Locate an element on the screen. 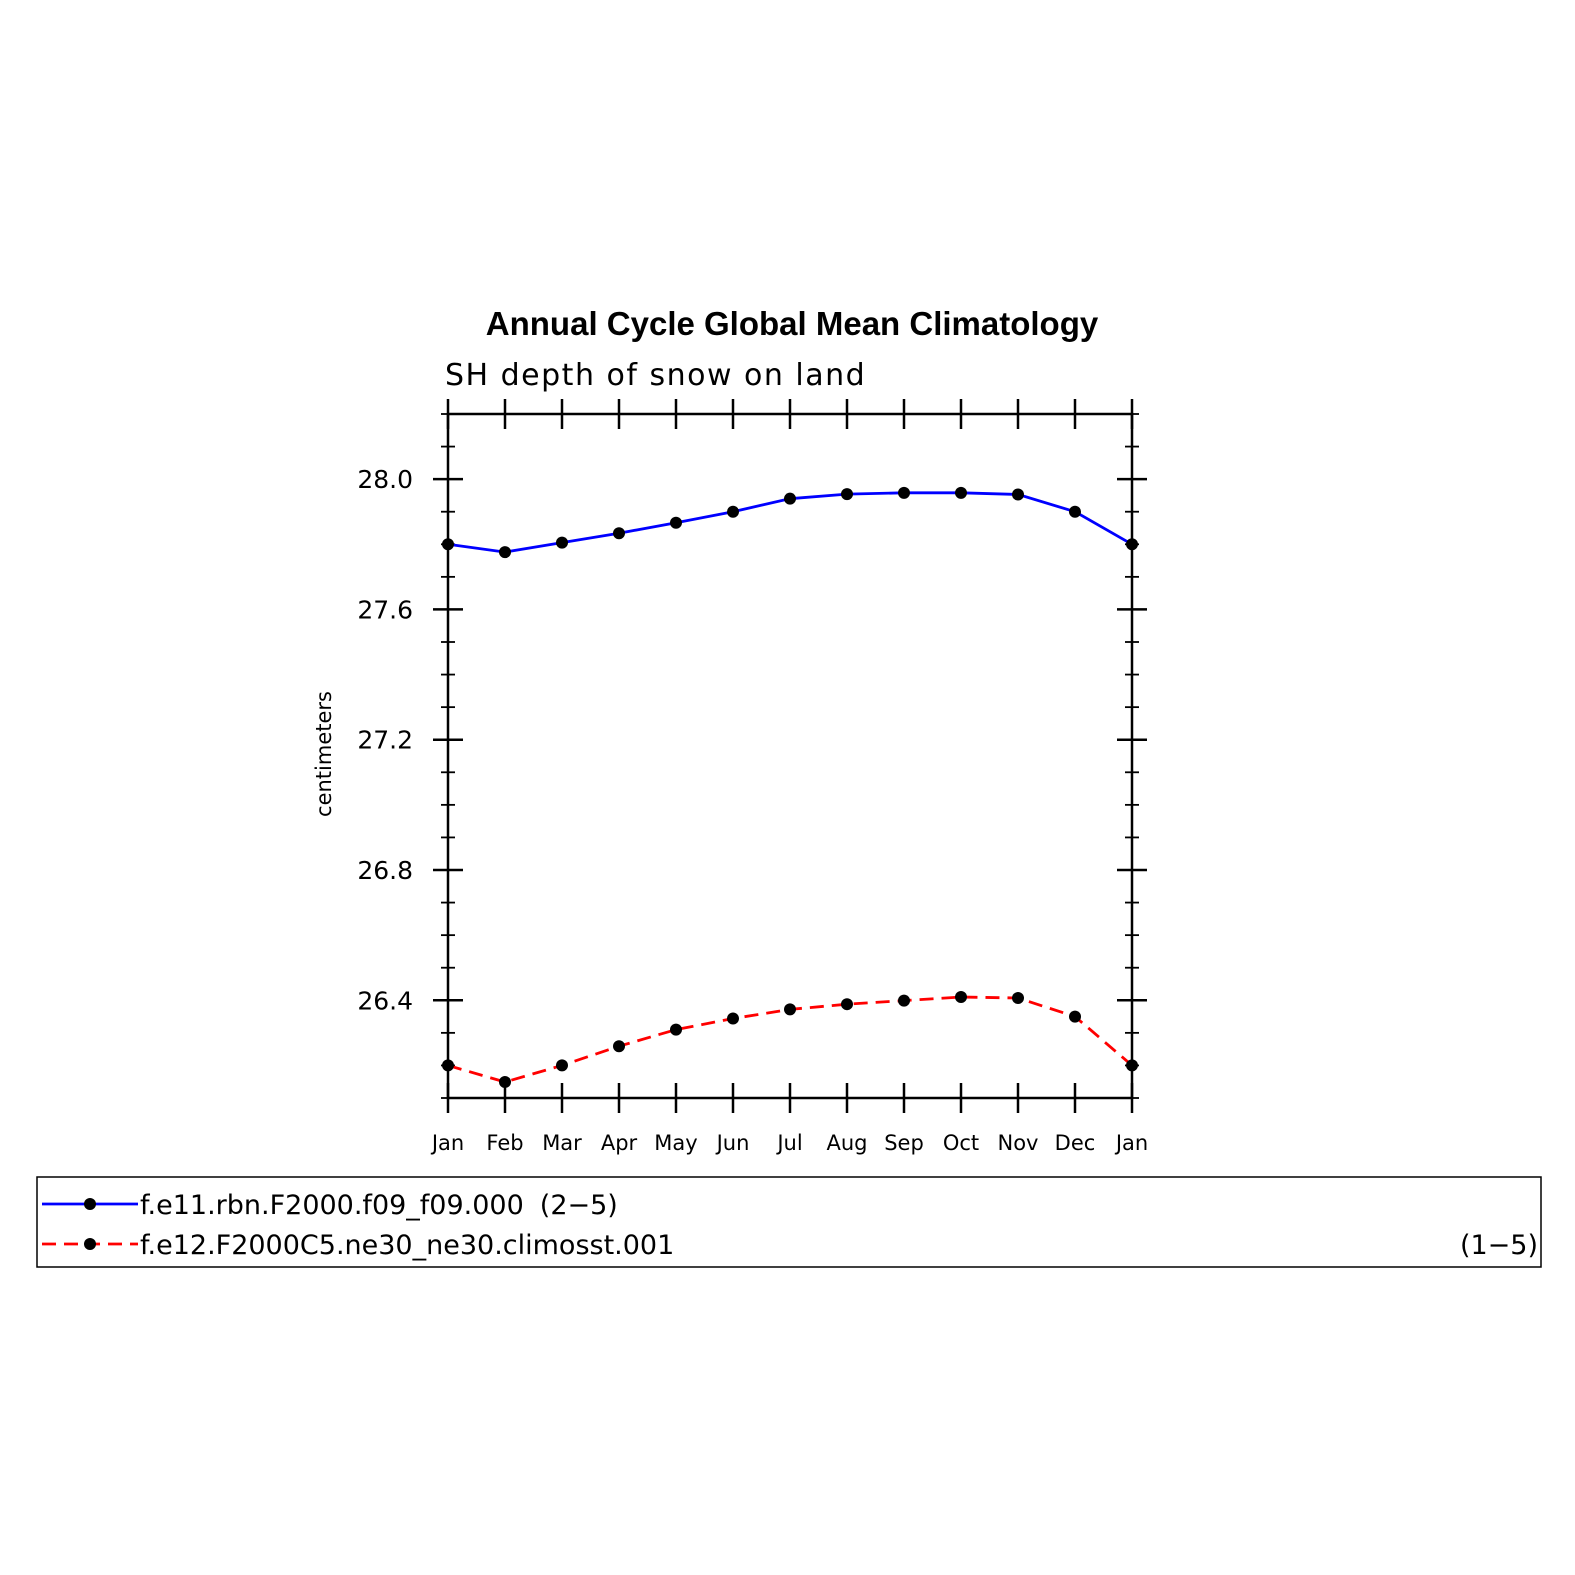  legend-item: f.e11.rbn.F2000.f09_f09.000 (2−5) is located at coordinates (330, 1205).